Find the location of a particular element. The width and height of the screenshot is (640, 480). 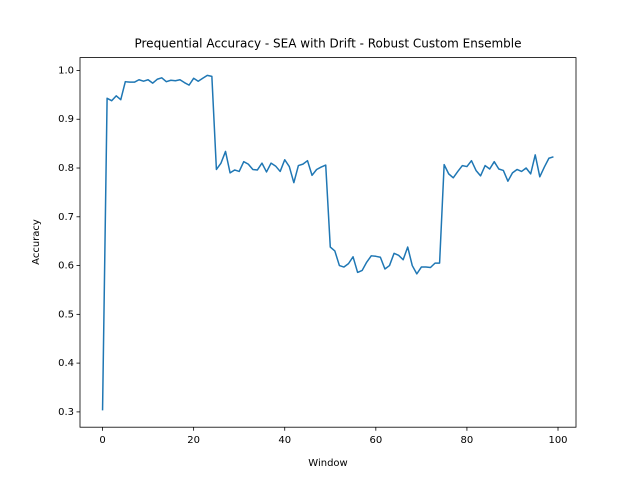

y-tick-label: 0.3 is located at coordinates (66, 412).